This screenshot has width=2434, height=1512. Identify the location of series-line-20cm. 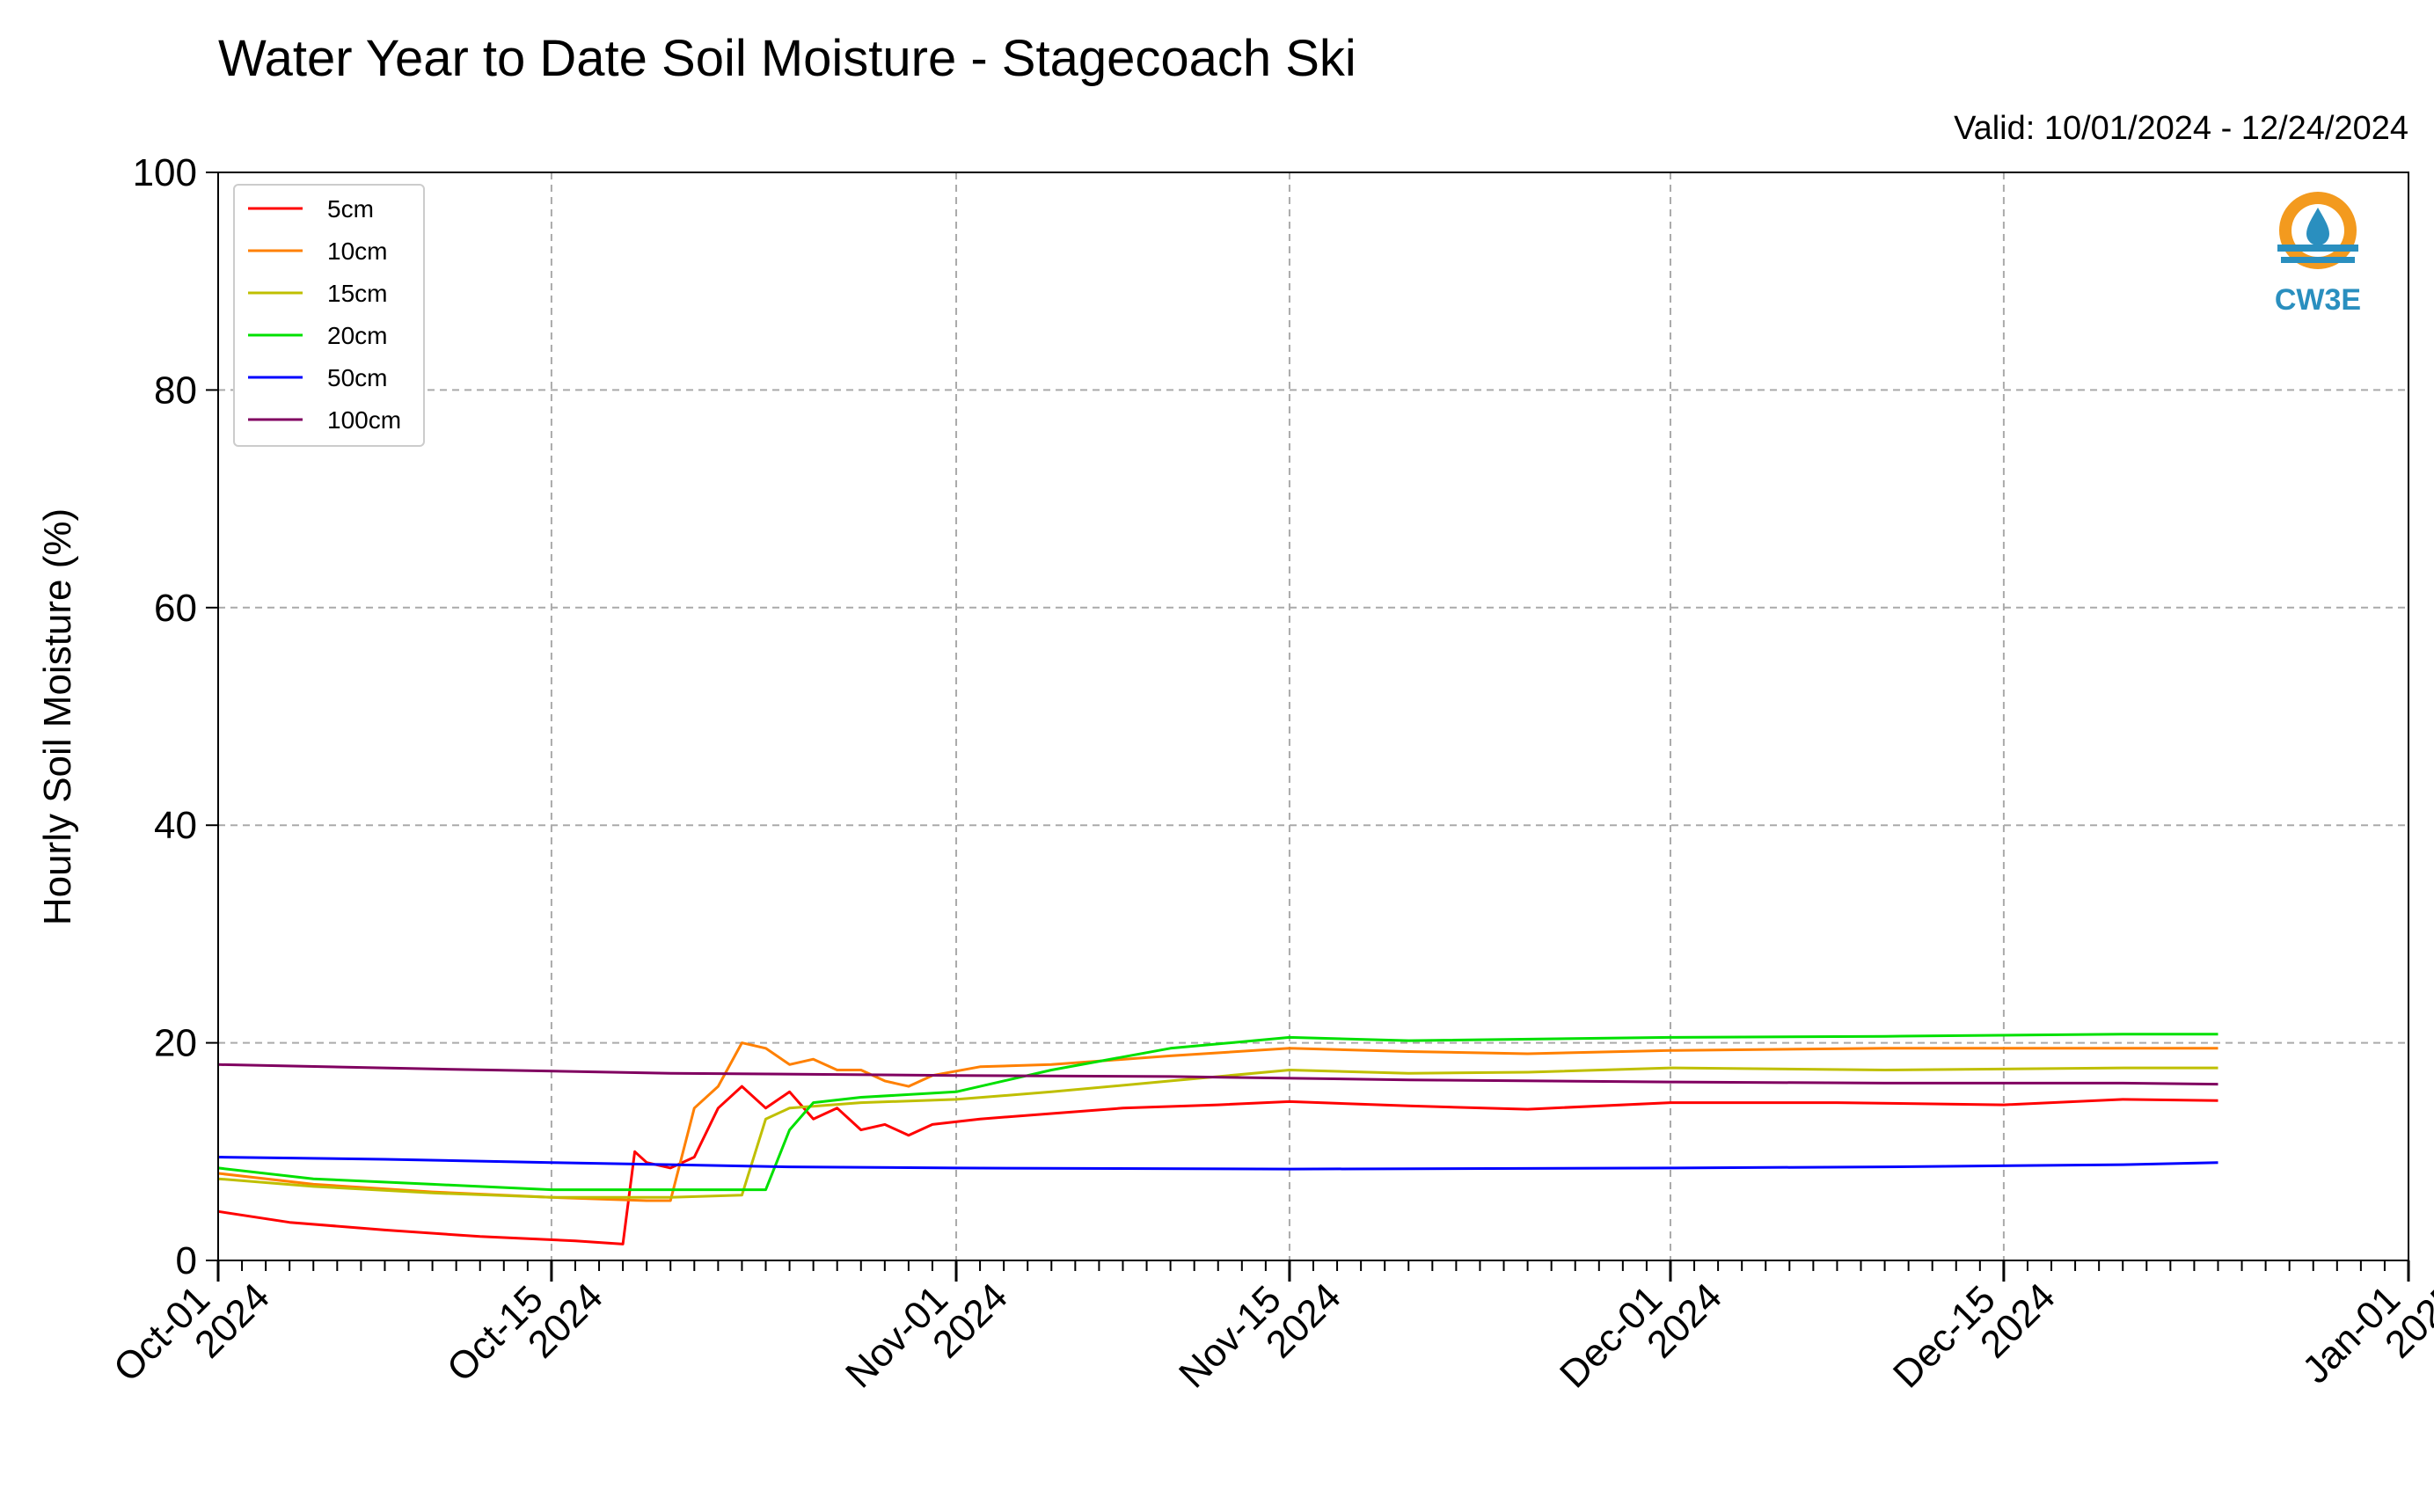
(1217, 1112).